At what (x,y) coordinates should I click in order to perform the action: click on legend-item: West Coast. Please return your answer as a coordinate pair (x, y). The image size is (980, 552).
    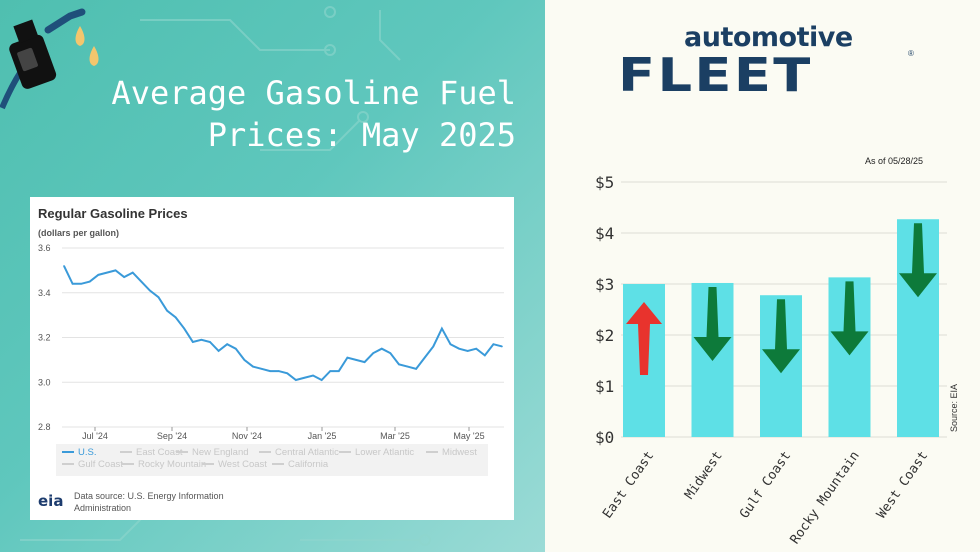
    Looking at the image, I should click on (234, 464).